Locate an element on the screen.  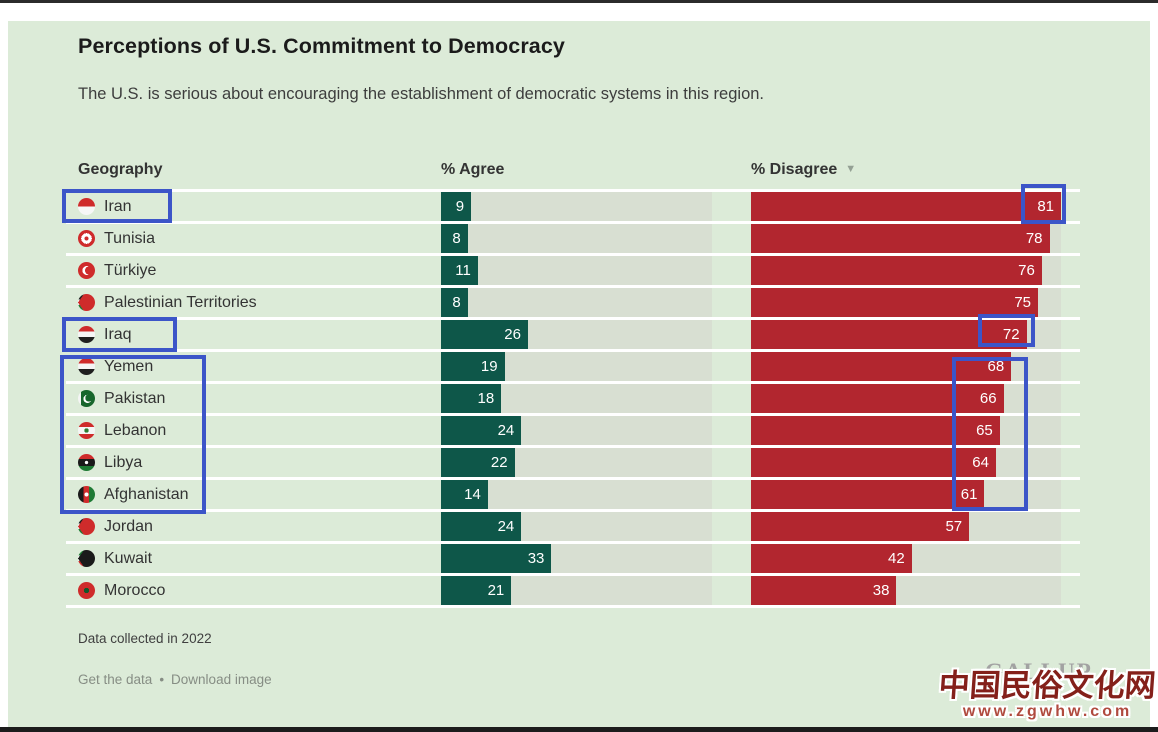
column-header-disagree: % Disagree ▼ is located at coordinates (906, 170).